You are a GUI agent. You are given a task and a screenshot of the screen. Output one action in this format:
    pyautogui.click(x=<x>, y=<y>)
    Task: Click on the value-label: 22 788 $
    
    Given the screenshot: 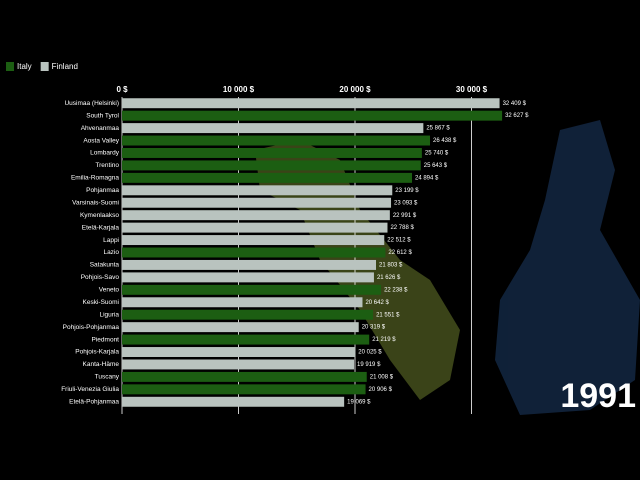 What is the action you would take?
    pyautogui.click(x=402, y=228)
    